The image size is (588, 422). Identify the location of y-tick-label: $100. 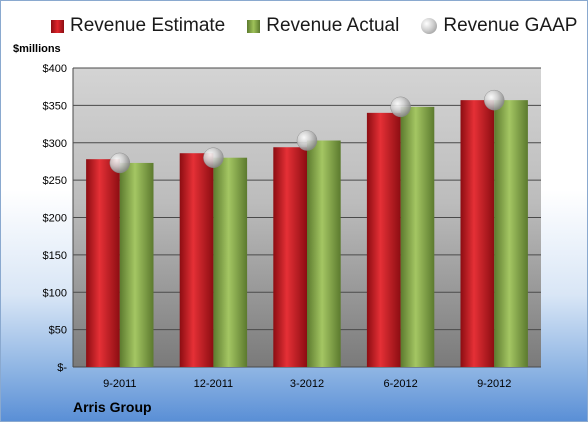
(55, 293).